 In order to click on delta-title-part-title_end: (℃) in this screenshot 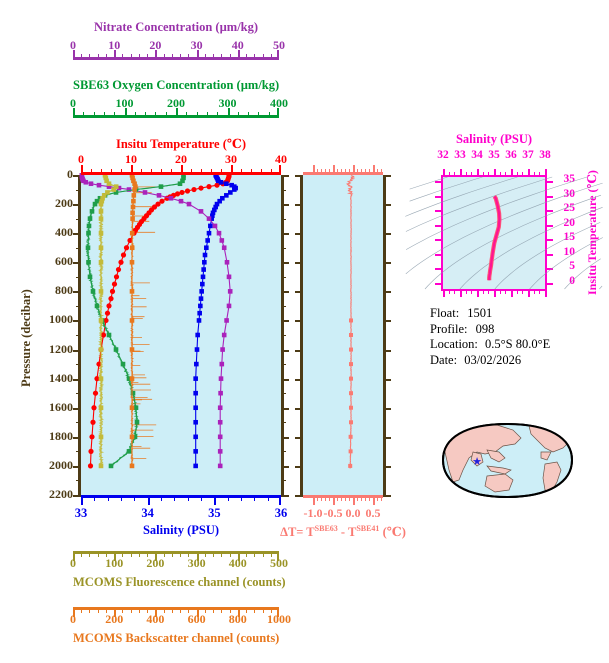, I will do `click(392, 532)`.